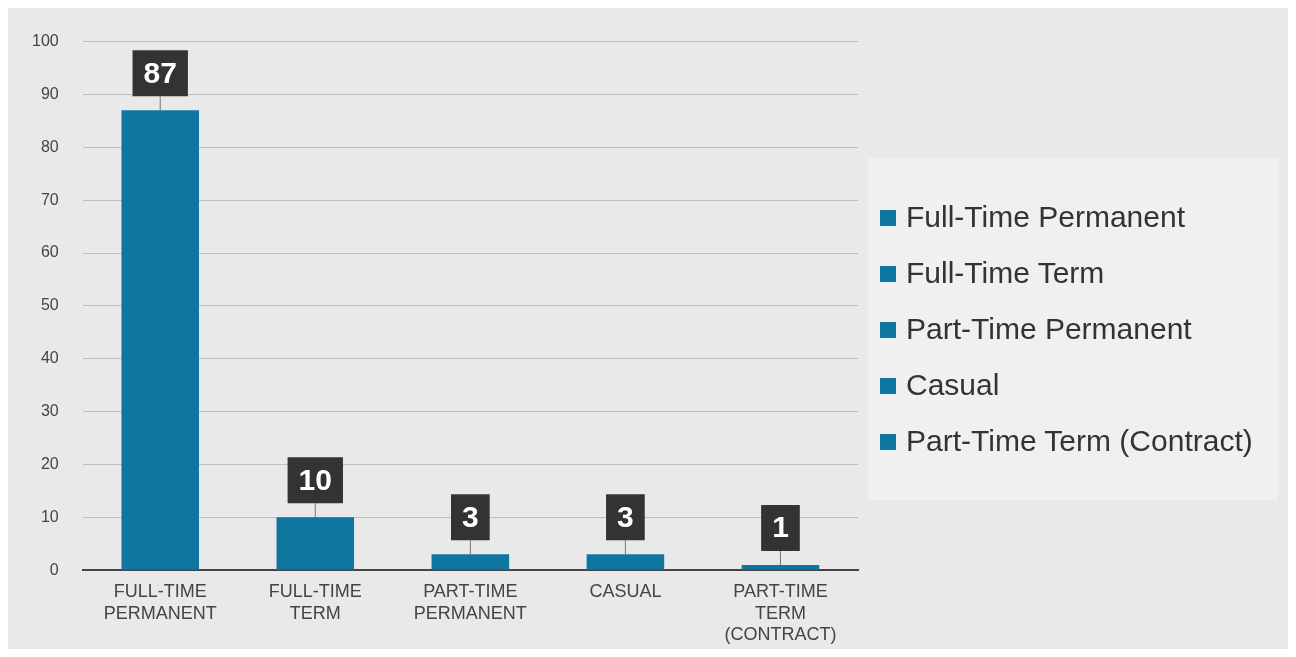 The image size is (1296, 657). What do you see at coordinates (49, 305) in the screenshot?
I see `y-tick-label: 50` at bounding box center [49, 305].